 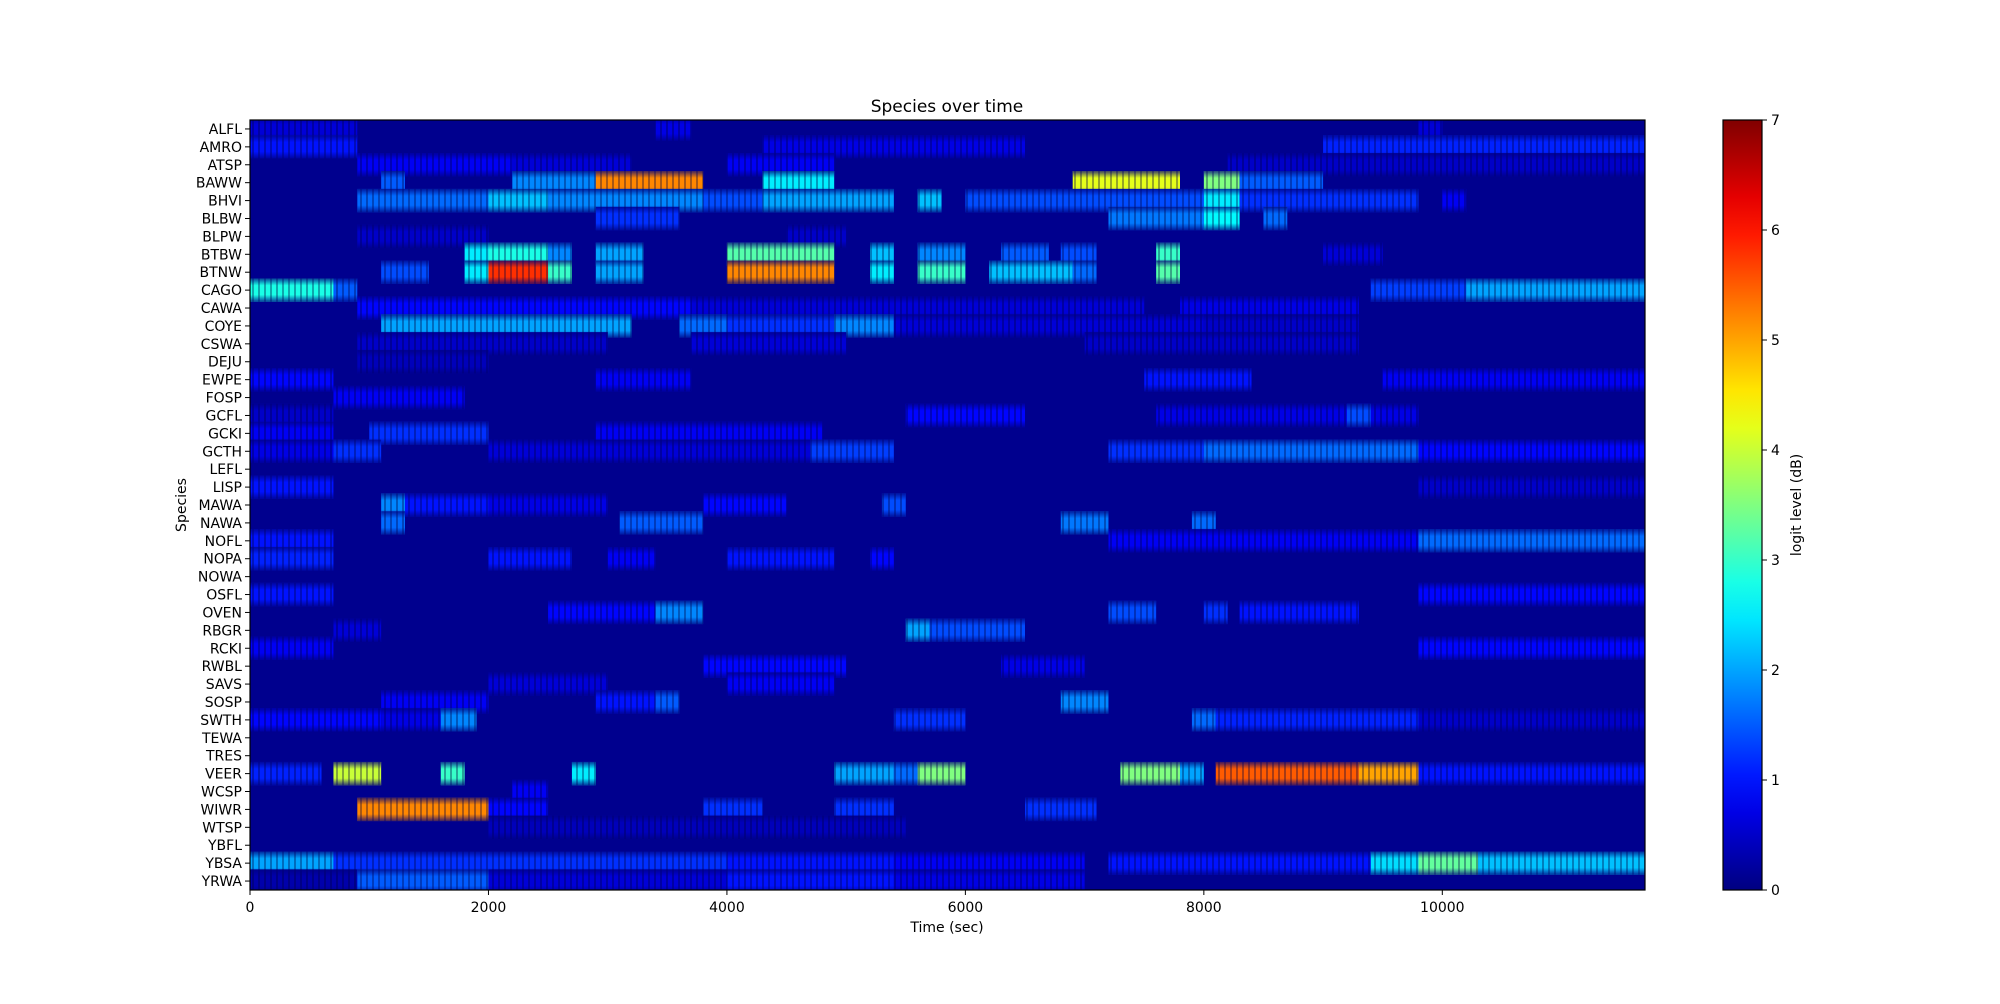 What do you see at coordinates (224, 846) in the screenshot?
I see `y-tick-label: YBFL` at bounding box center [224, 846].